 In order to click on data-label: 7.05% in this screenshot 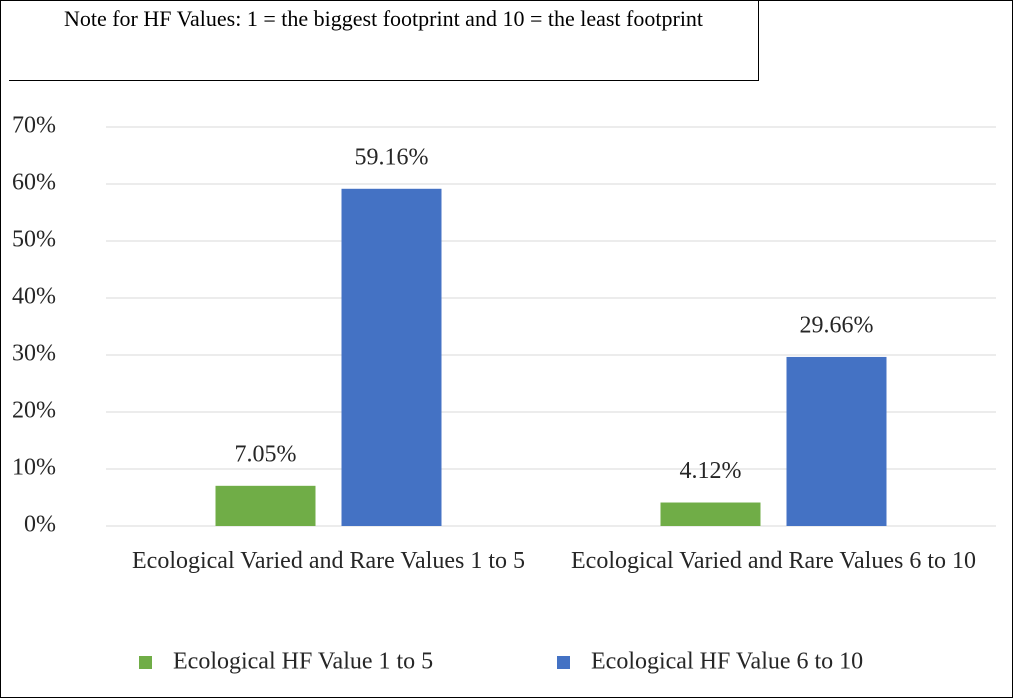, I will do `click(266, 454)`.